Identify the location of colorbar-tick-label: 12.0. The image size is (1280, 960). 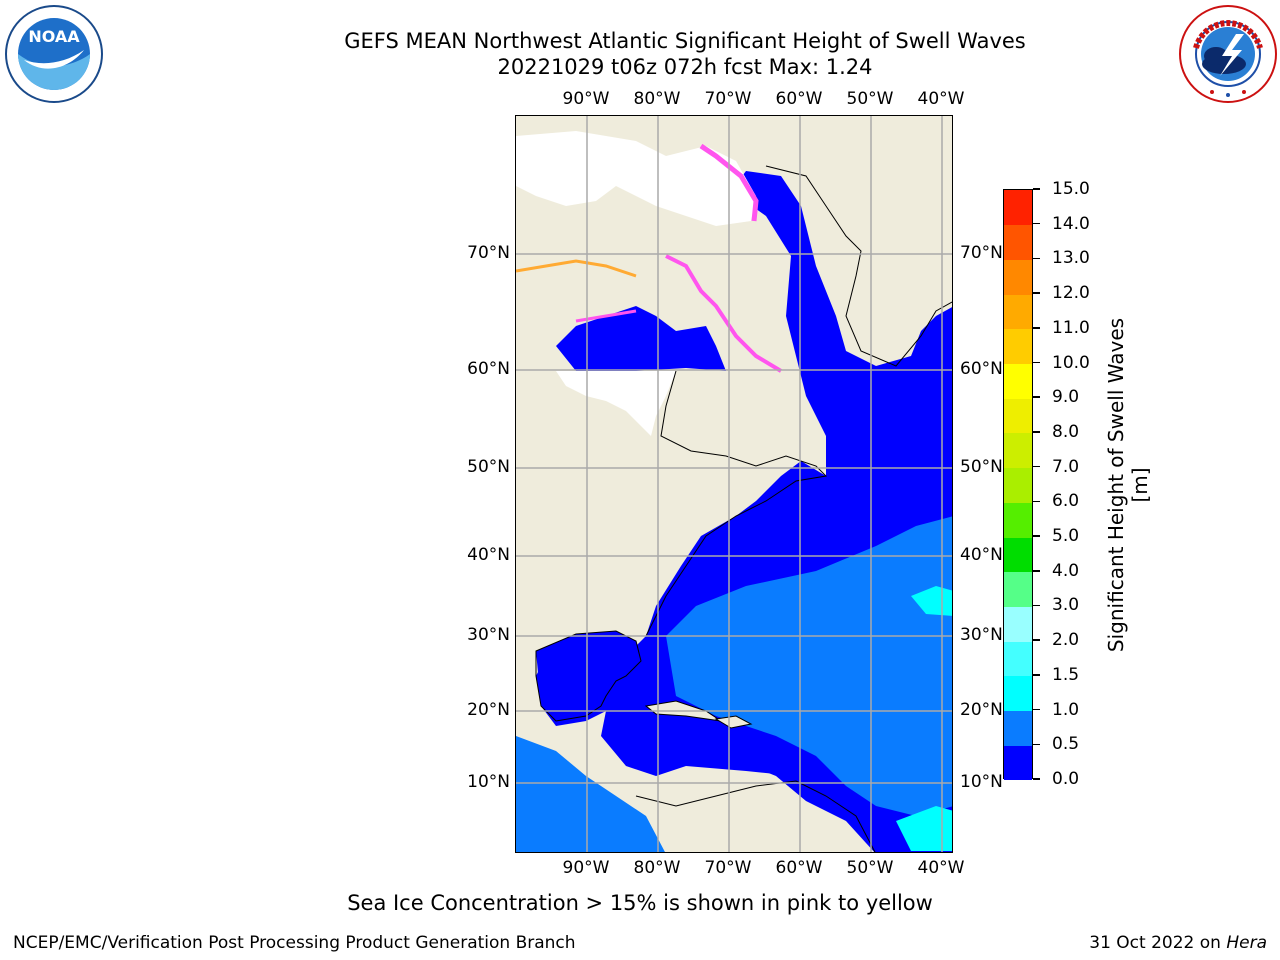
(1071, 293).